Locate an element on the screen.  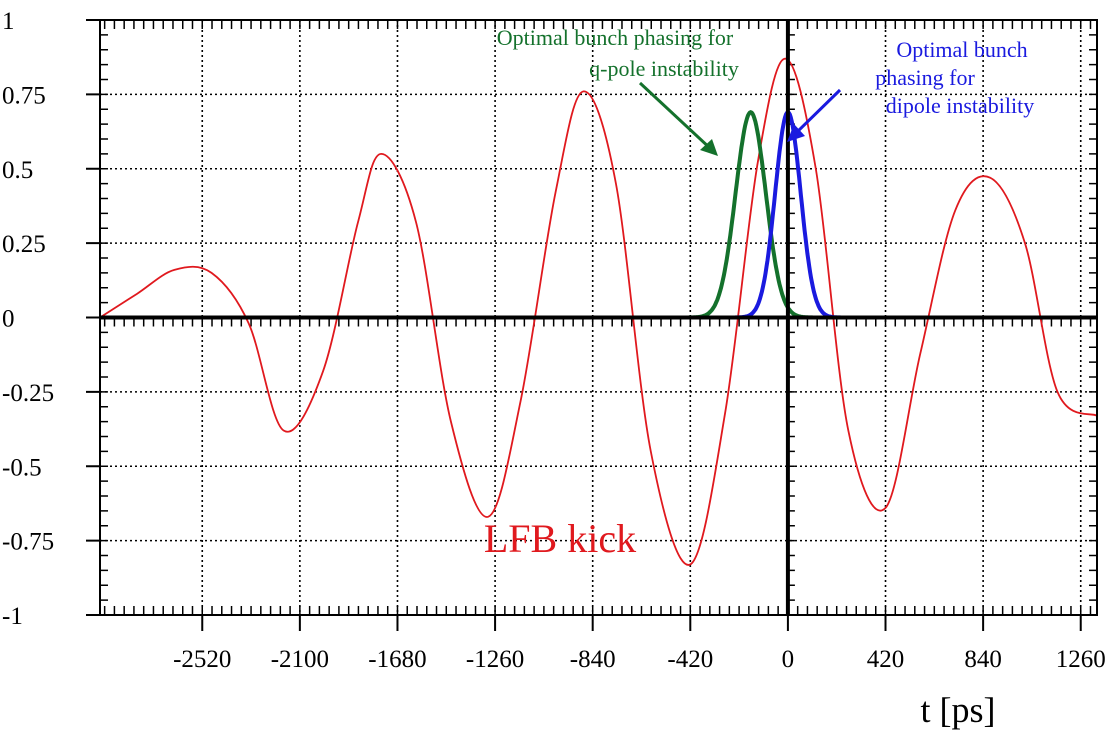
x-tick-label: -1260 is located at coordinates (495, 659).